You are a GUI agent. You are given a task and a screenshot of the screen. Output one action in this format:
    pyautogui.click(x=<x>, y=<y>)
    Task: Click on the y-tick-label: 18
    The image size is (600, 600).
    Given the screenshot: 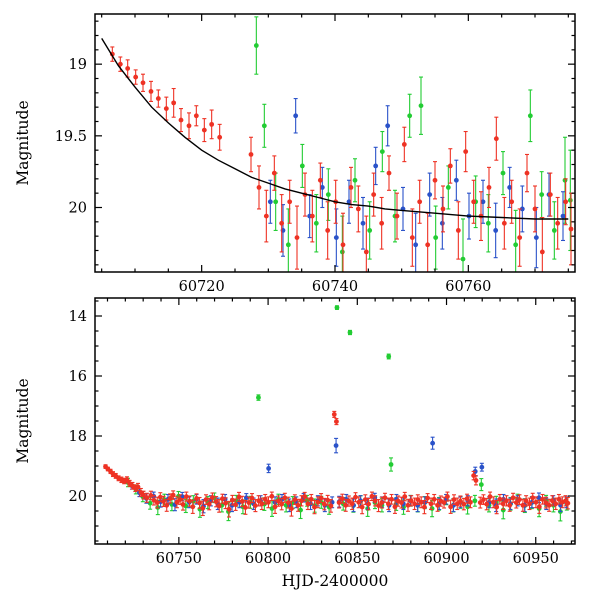 What is the action you would take?
    pyautogui.click(x=78, y=437)
    